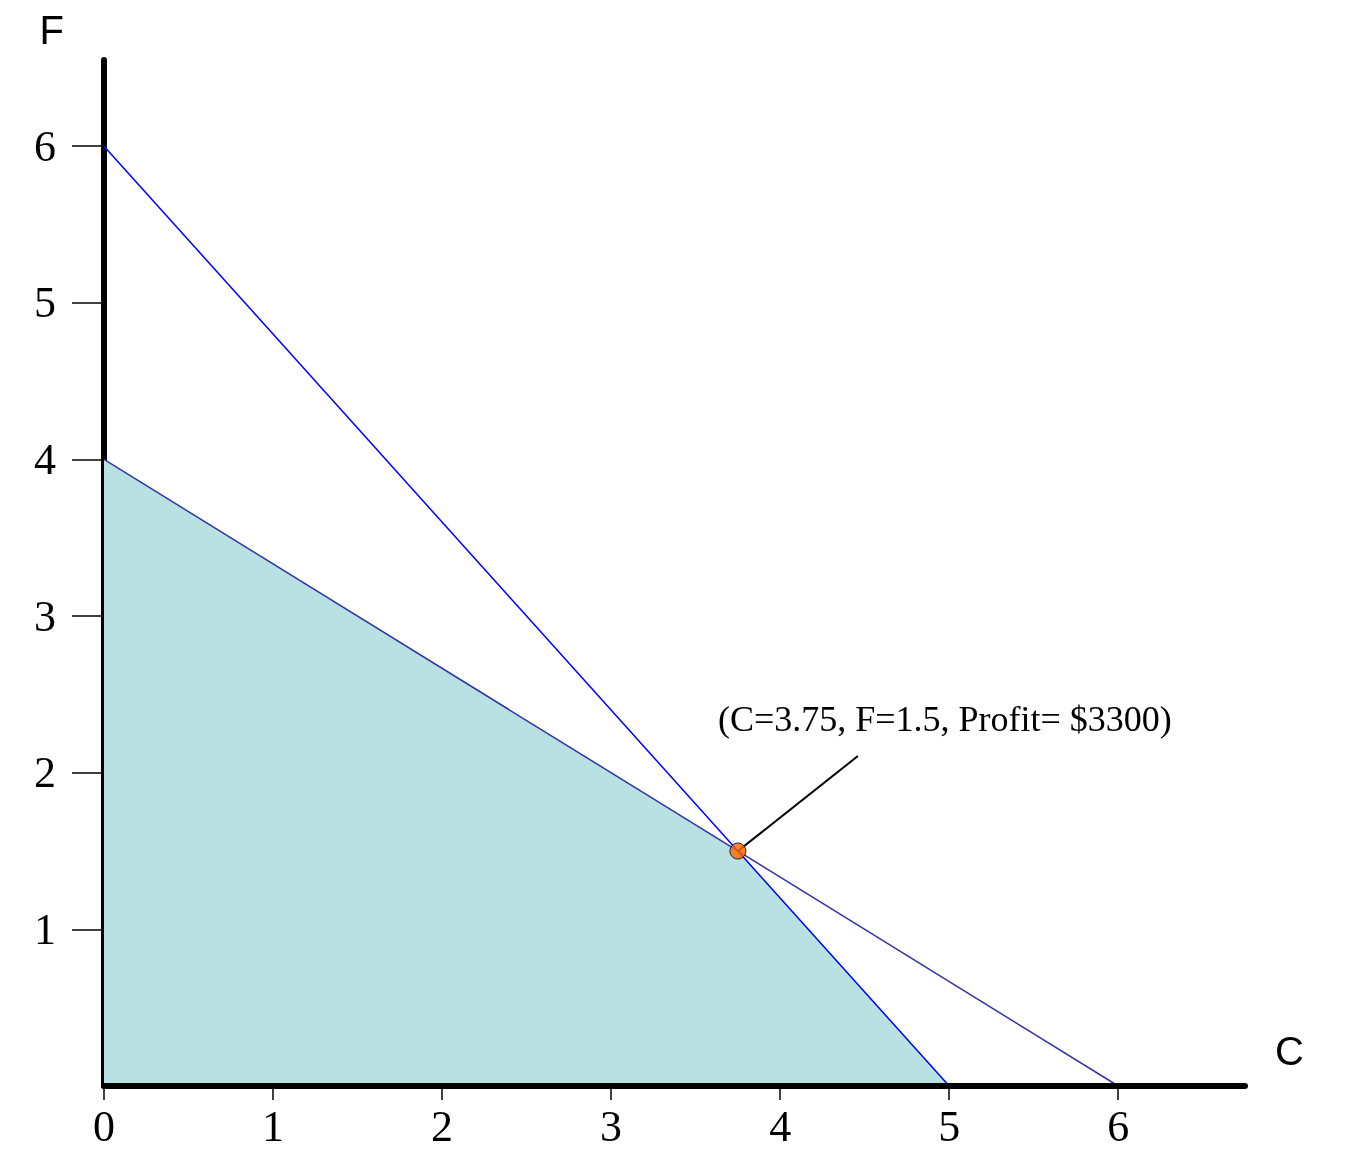 Image resolution: width=1351 pixels, height=1172 pixels. Describe the element at coordinates (780, 1126) in the screenshot. I see `x-tick-label: 4` at that location.